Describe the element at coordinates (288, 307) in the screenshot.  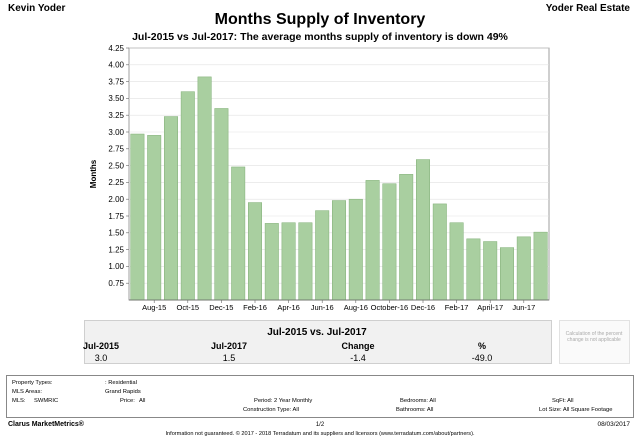
I see `x-tick-label: Apr-16` at that location.